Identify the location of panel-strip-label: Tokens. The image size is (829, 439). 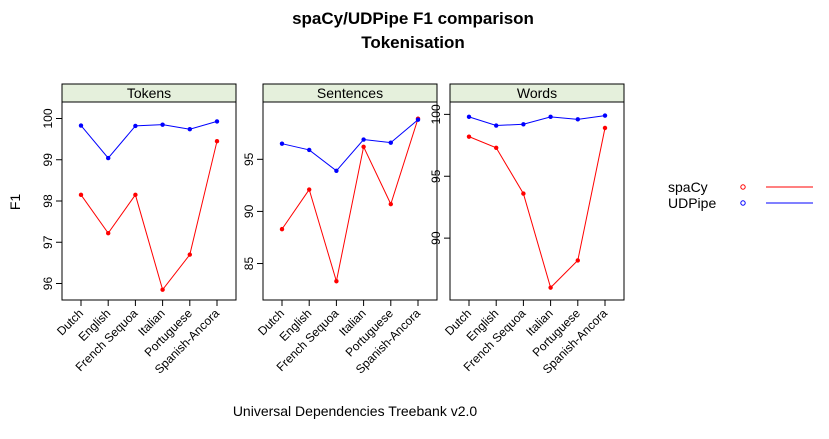
(149, 93).